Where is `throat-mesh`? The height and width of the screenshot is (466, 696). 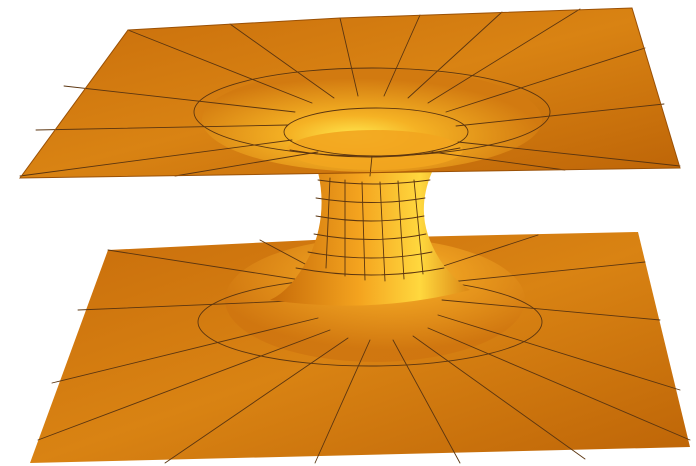
throat-mesh is located at coordinates (370, 229).